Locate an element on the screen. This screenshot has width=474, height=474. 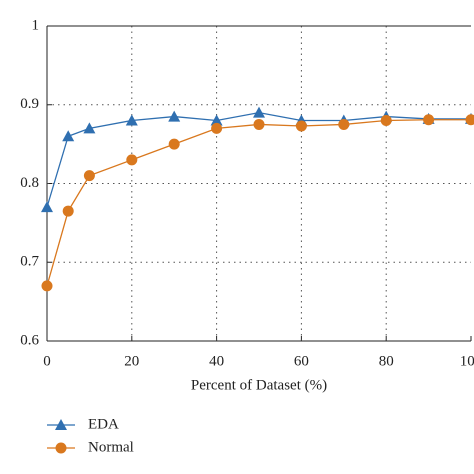
x-tick-label: 60 is located at coordinates (301, 361).